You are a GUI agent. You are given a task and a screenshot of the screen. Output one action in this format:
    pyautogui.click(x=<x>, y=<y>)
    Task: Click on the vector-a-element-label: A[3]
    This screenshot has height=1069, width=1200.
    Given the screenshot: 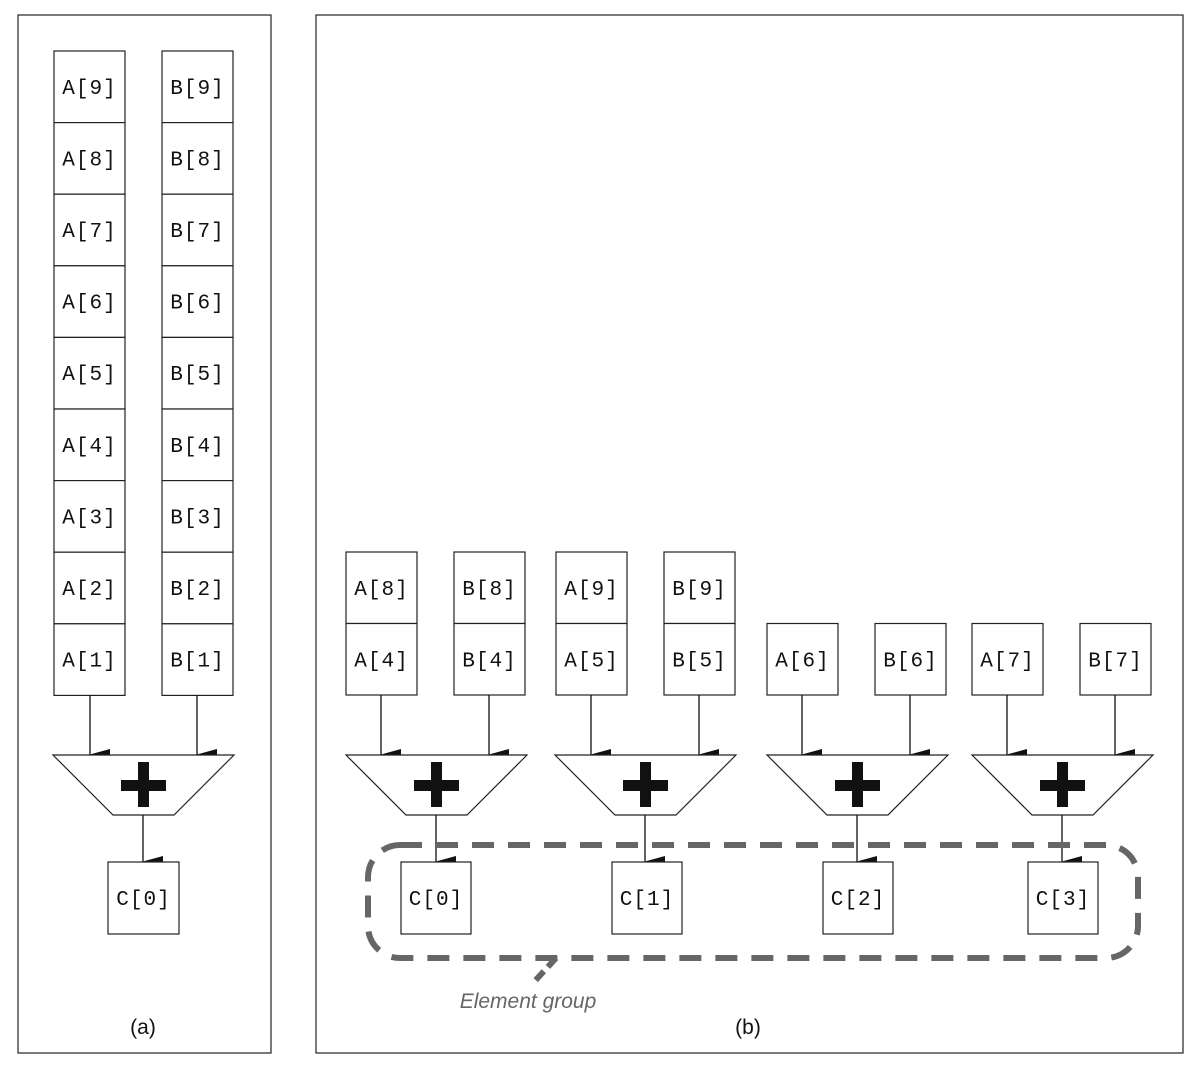 What is the action you would take?
    pyautogui.click(x=89, y=518)
    